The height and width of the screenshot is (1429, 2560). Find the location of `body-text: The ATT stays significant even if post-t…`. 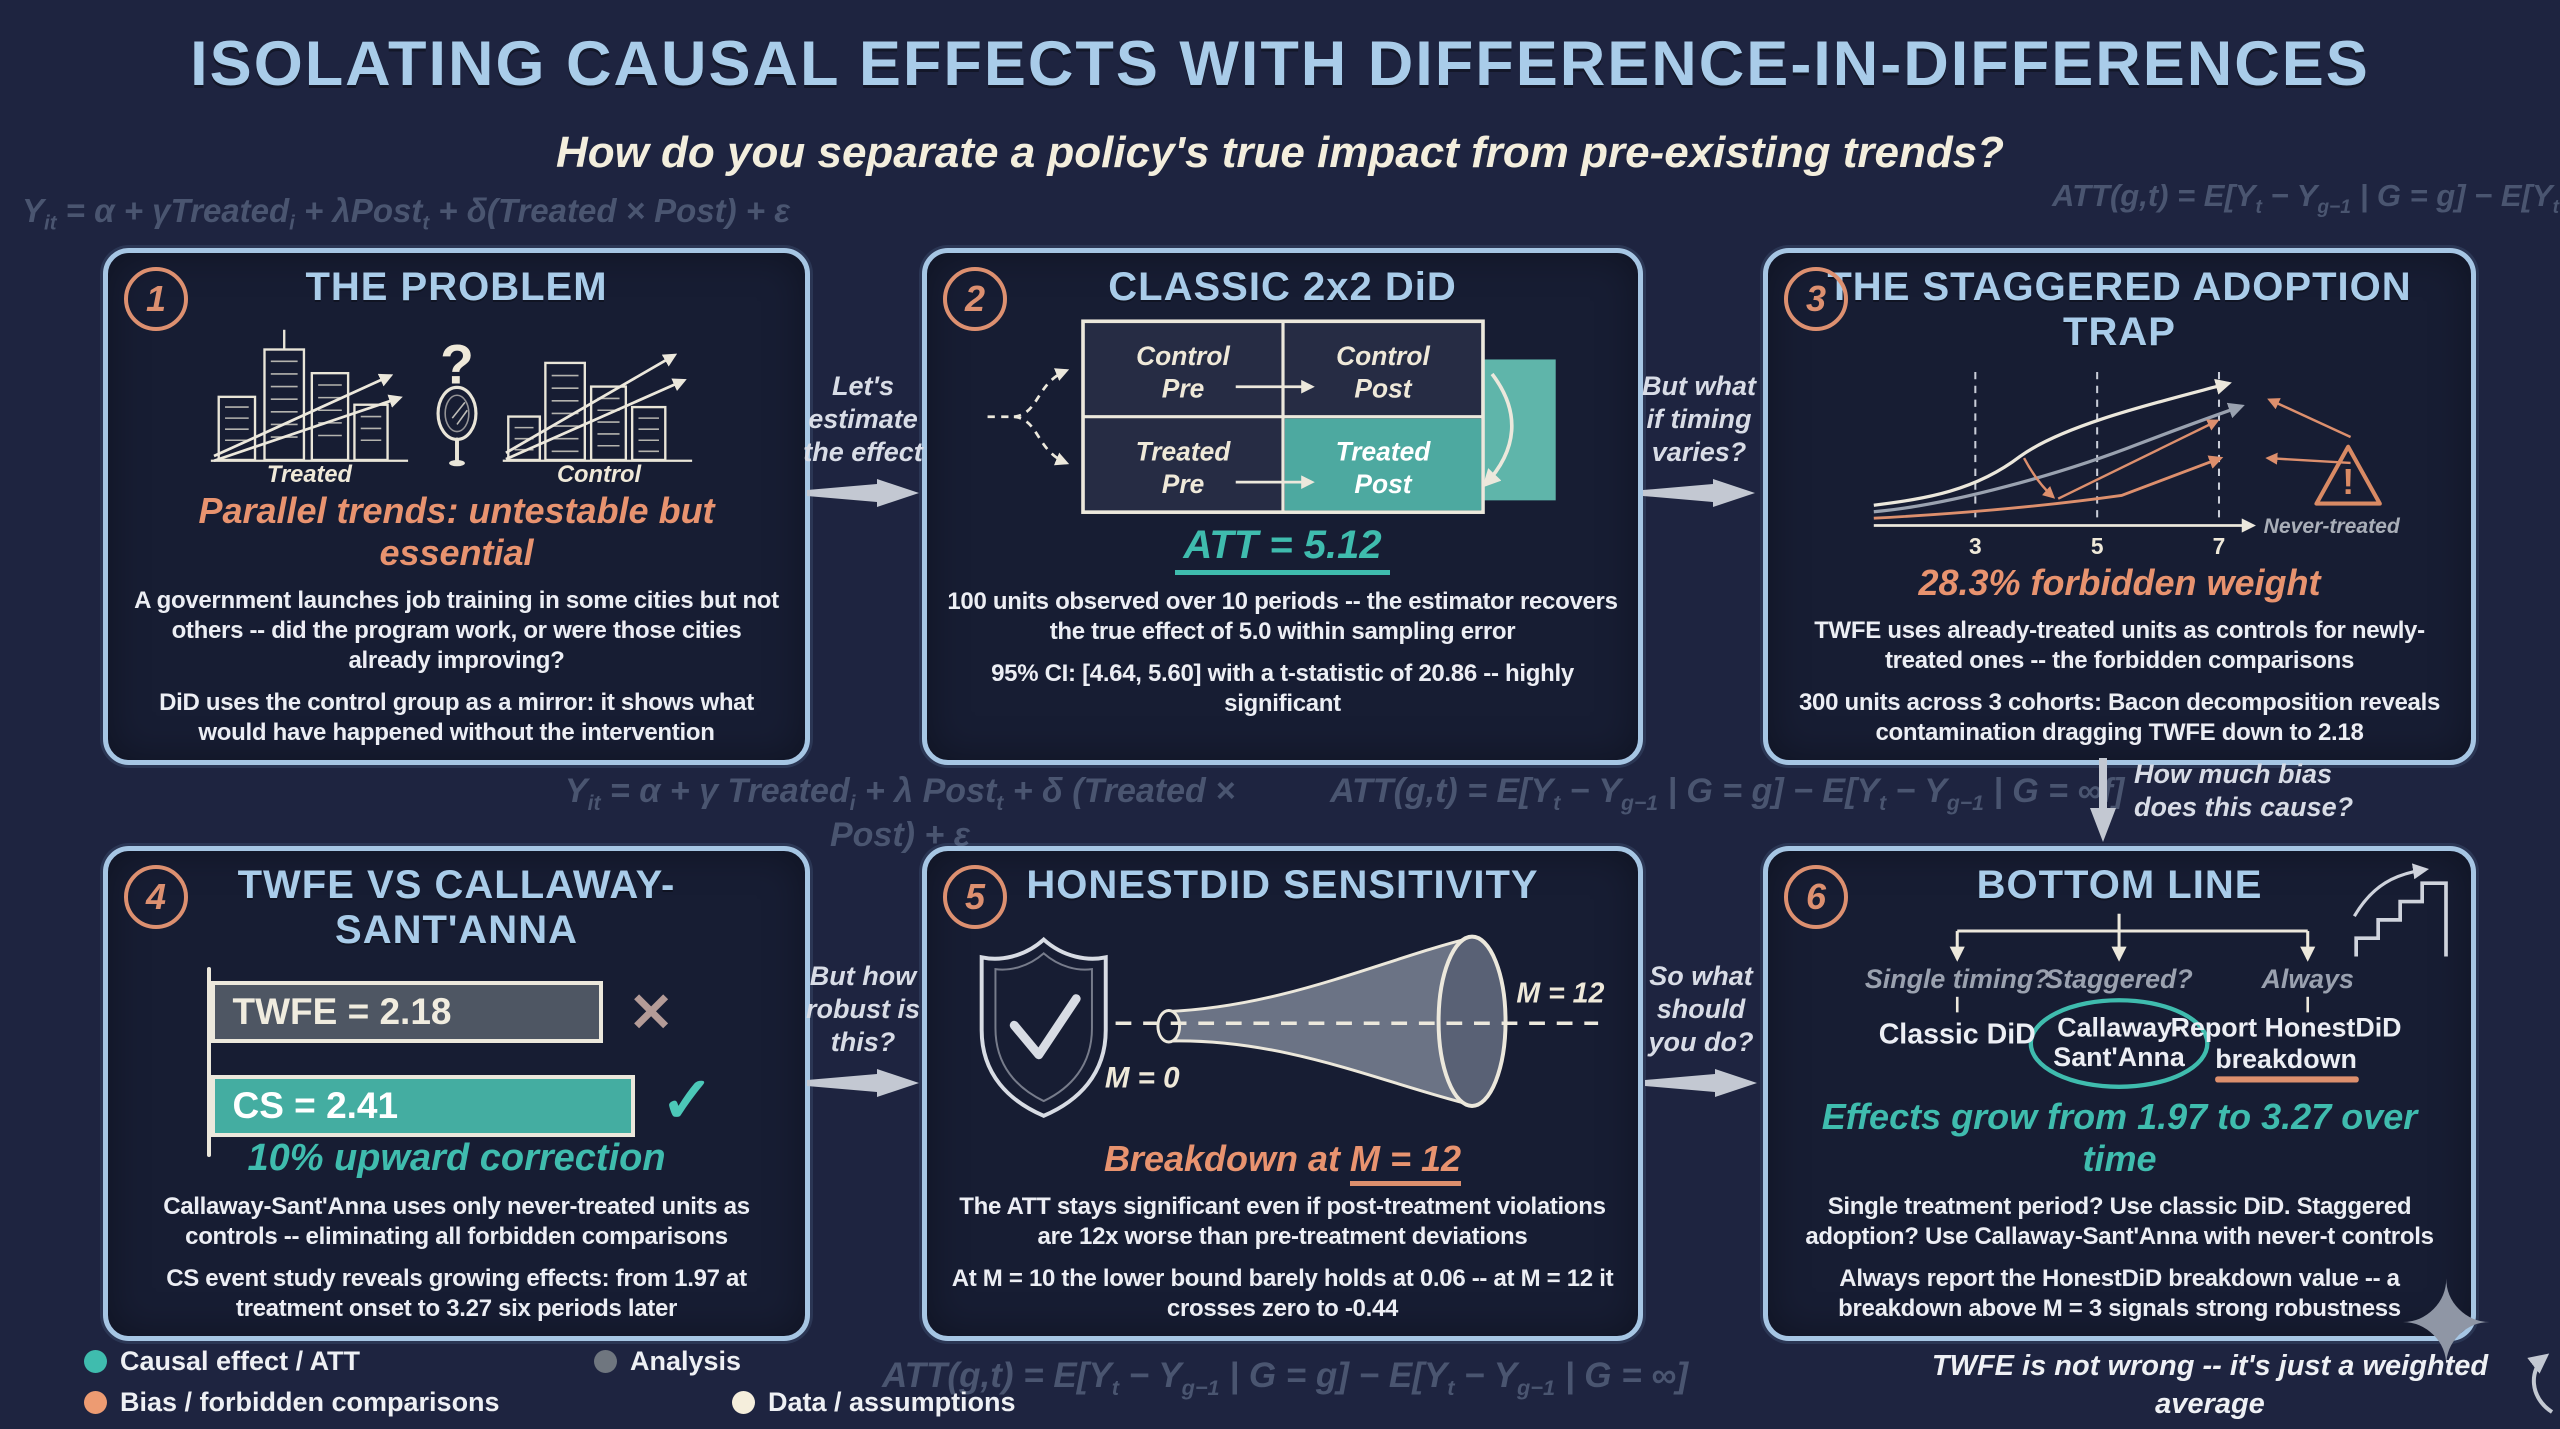

body-text: The ATT stays significant even if post-t… is located at coordinates (1282, 1221).